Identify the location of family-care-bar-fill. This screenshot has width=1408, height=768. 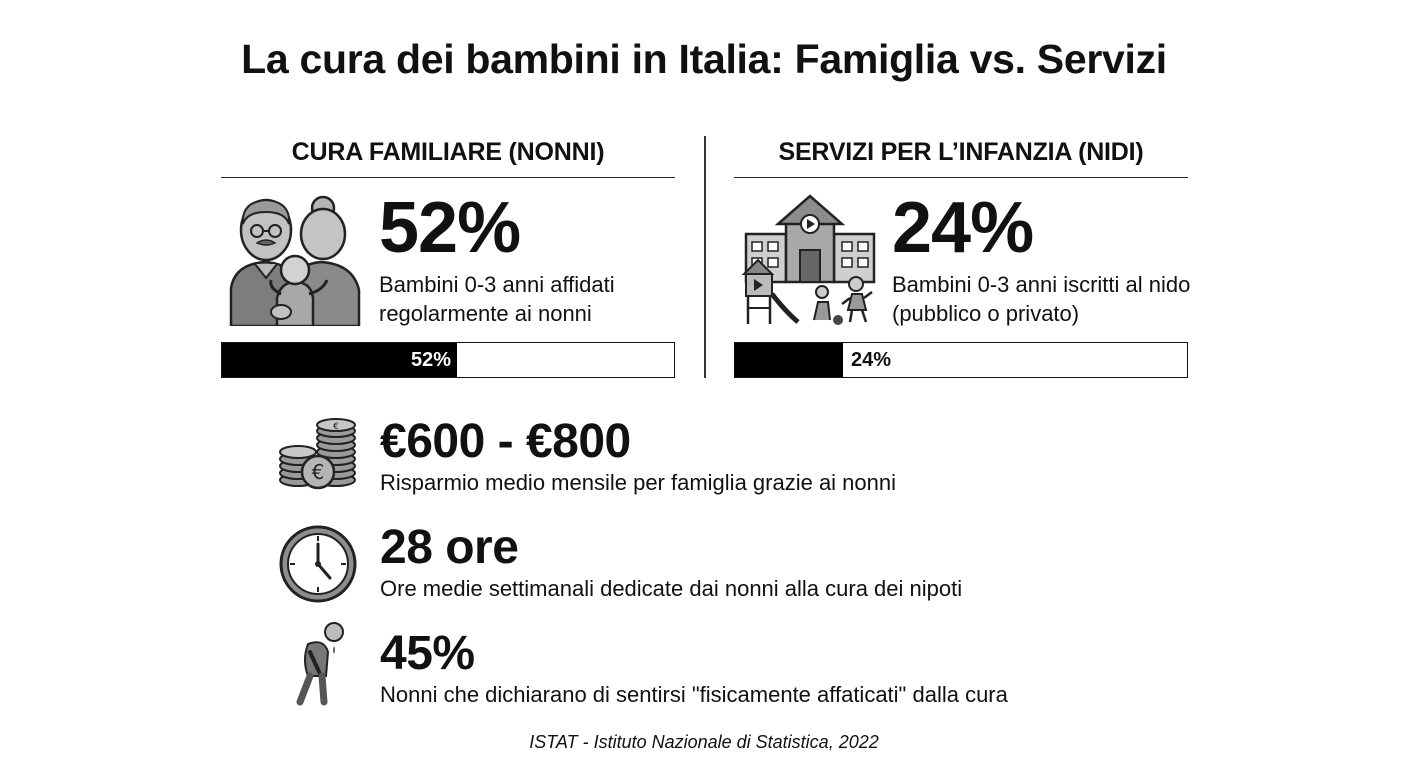
(339, 360).